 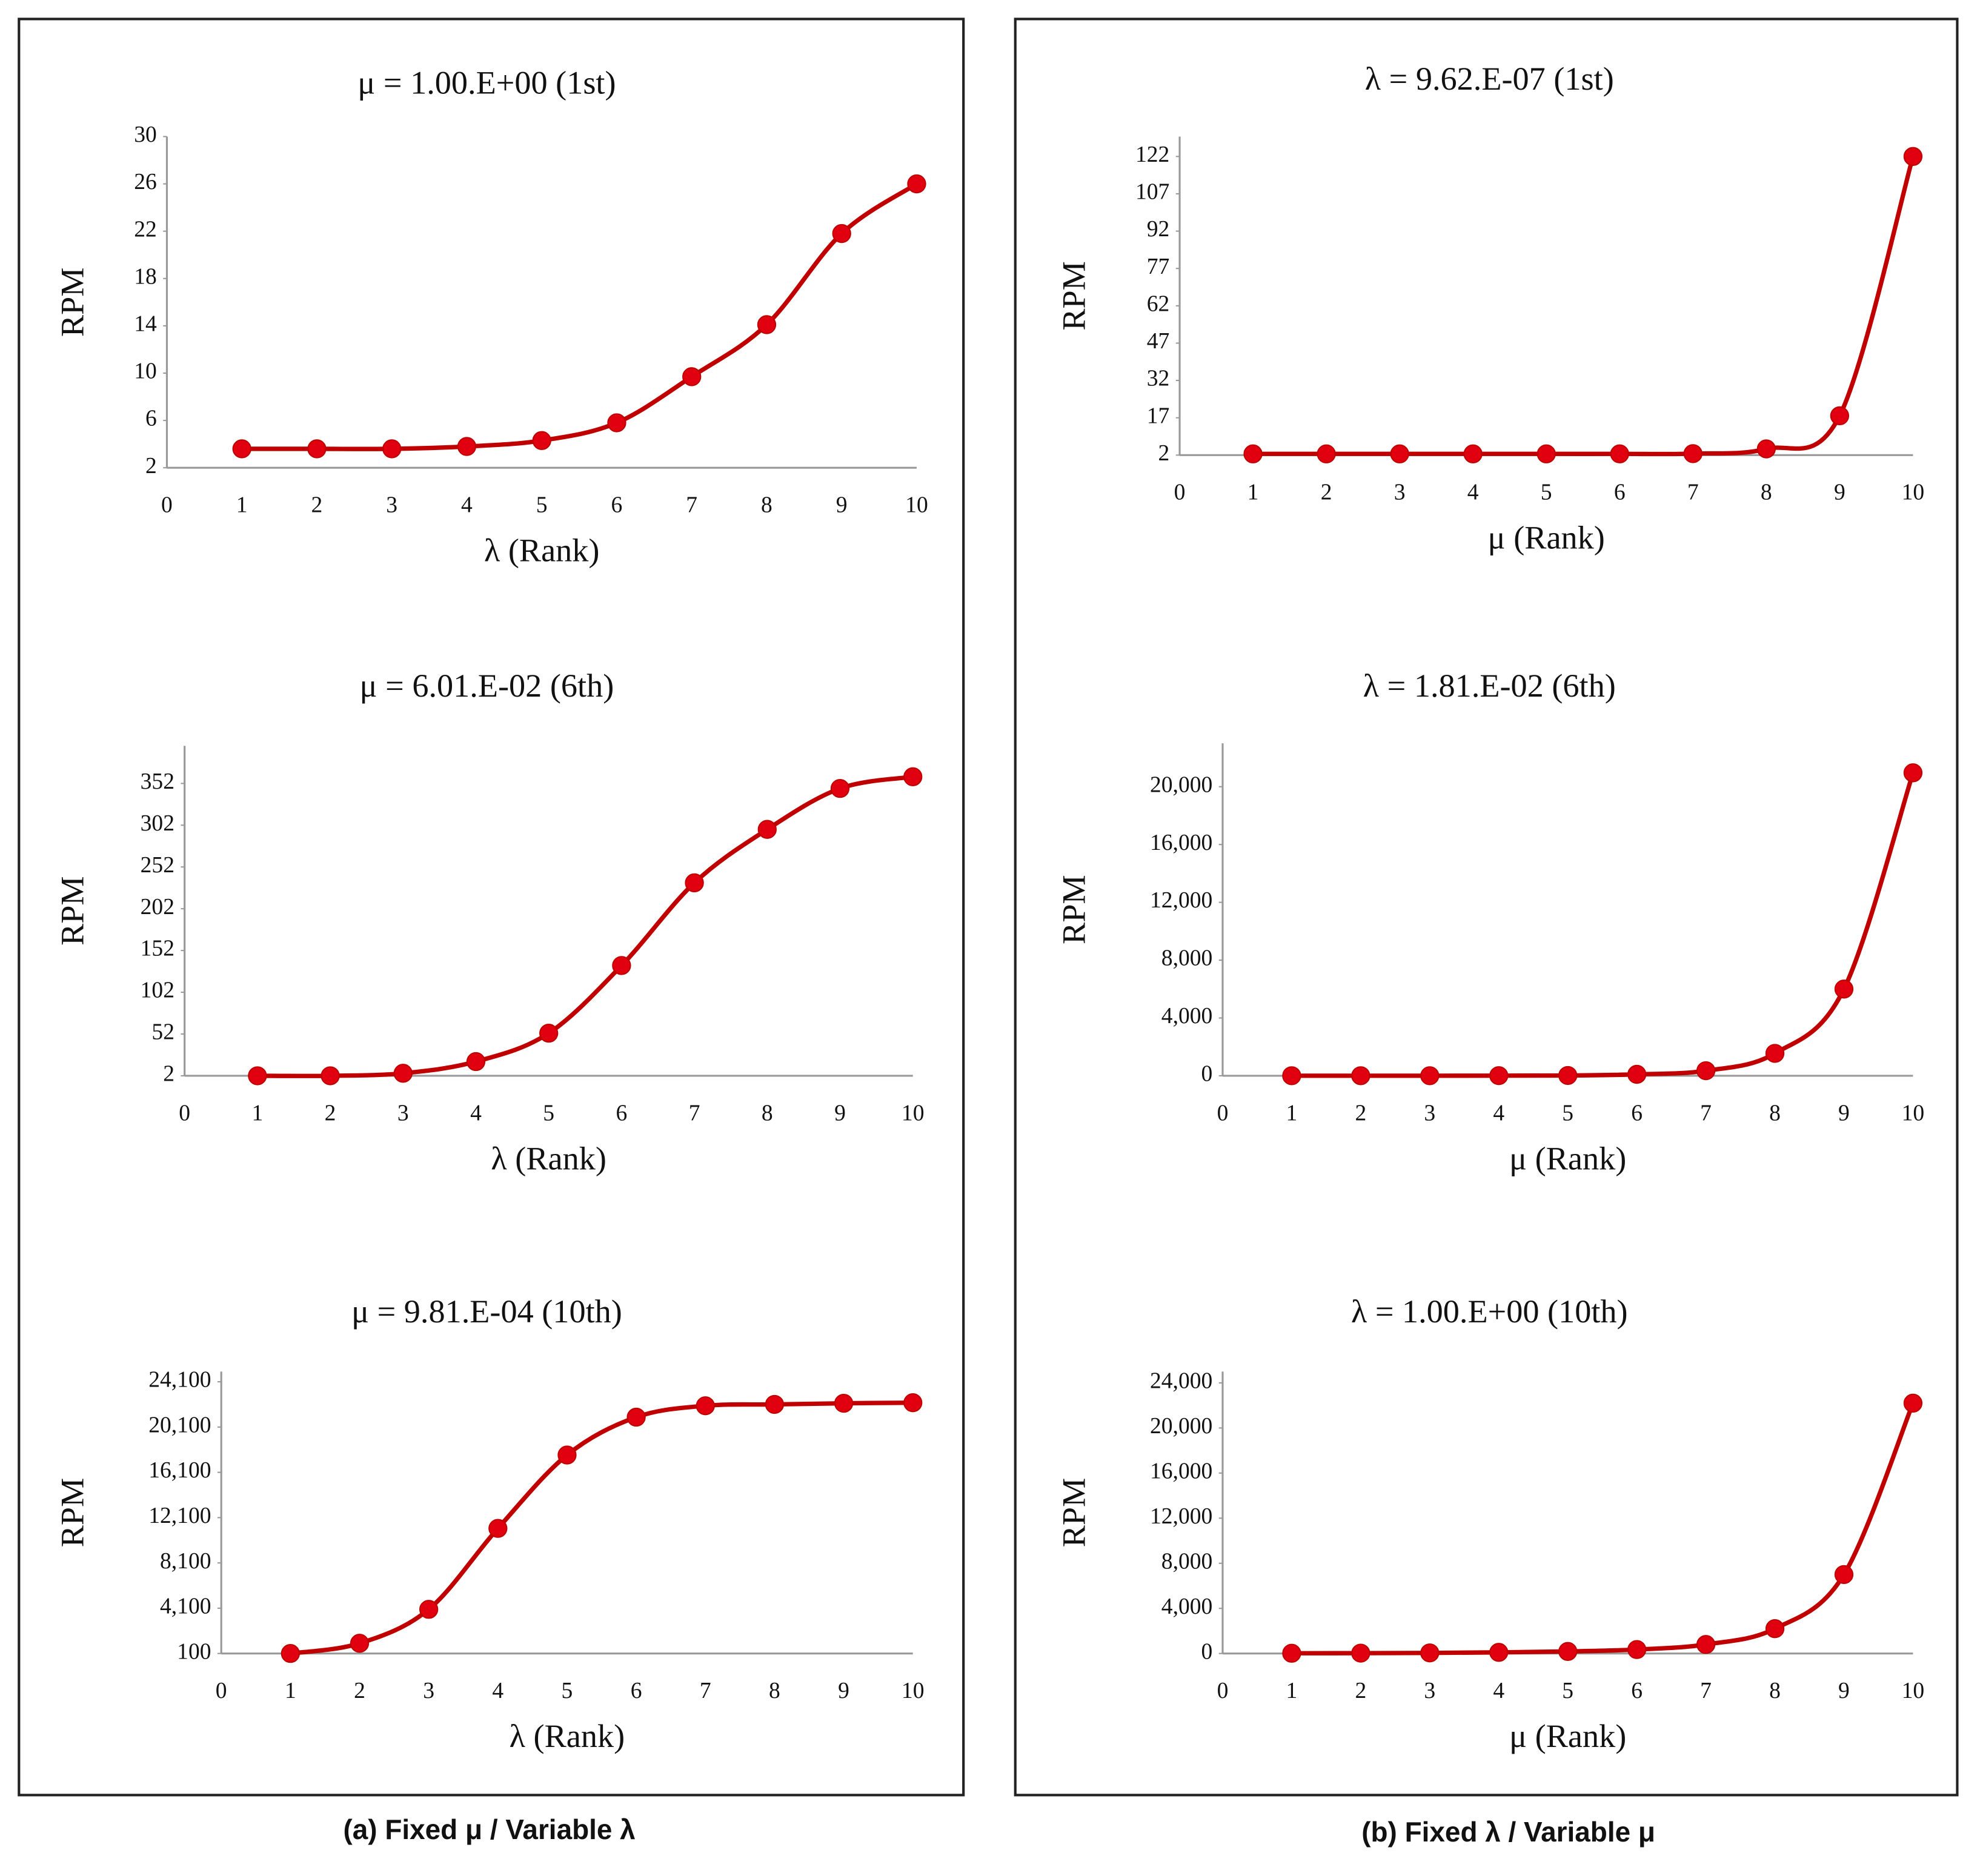 I want to click on chart-title: μ = 1.00.E+00 (1st), so click(x=486, y=83).